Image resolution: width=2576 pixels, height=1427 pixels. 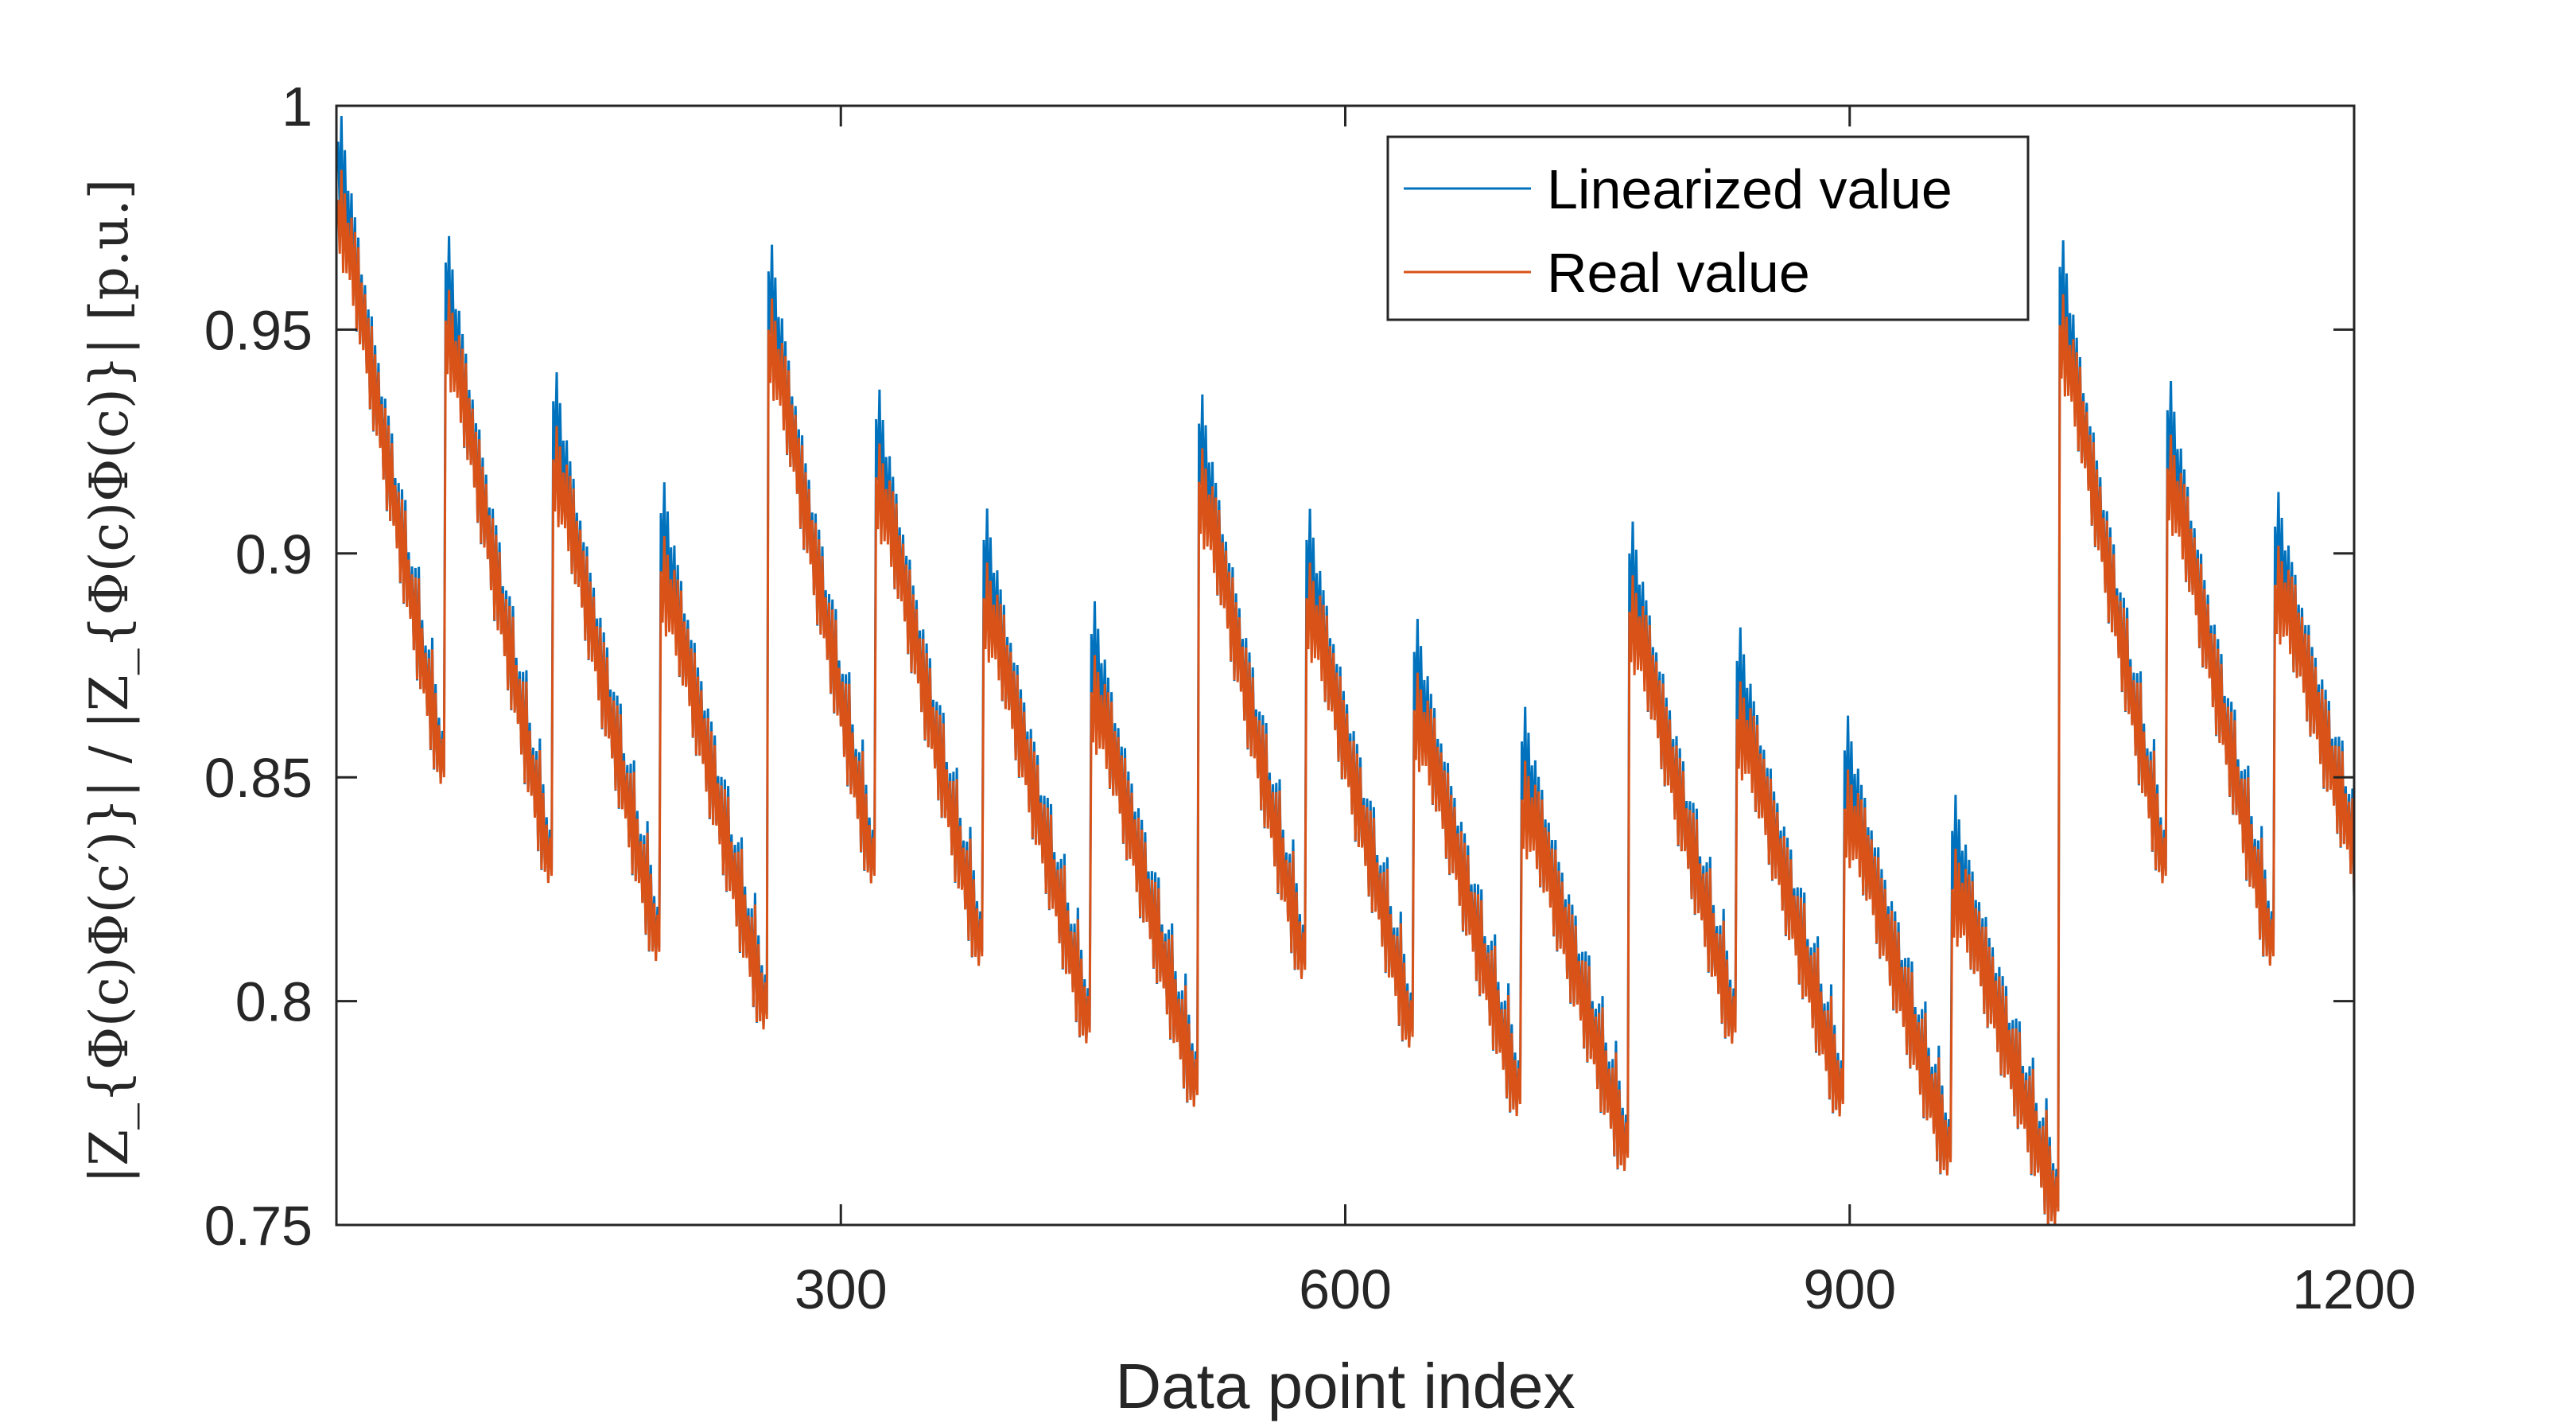 I want to click on legend-label-linearized: Linearized value, so click(x=1749, y=189).